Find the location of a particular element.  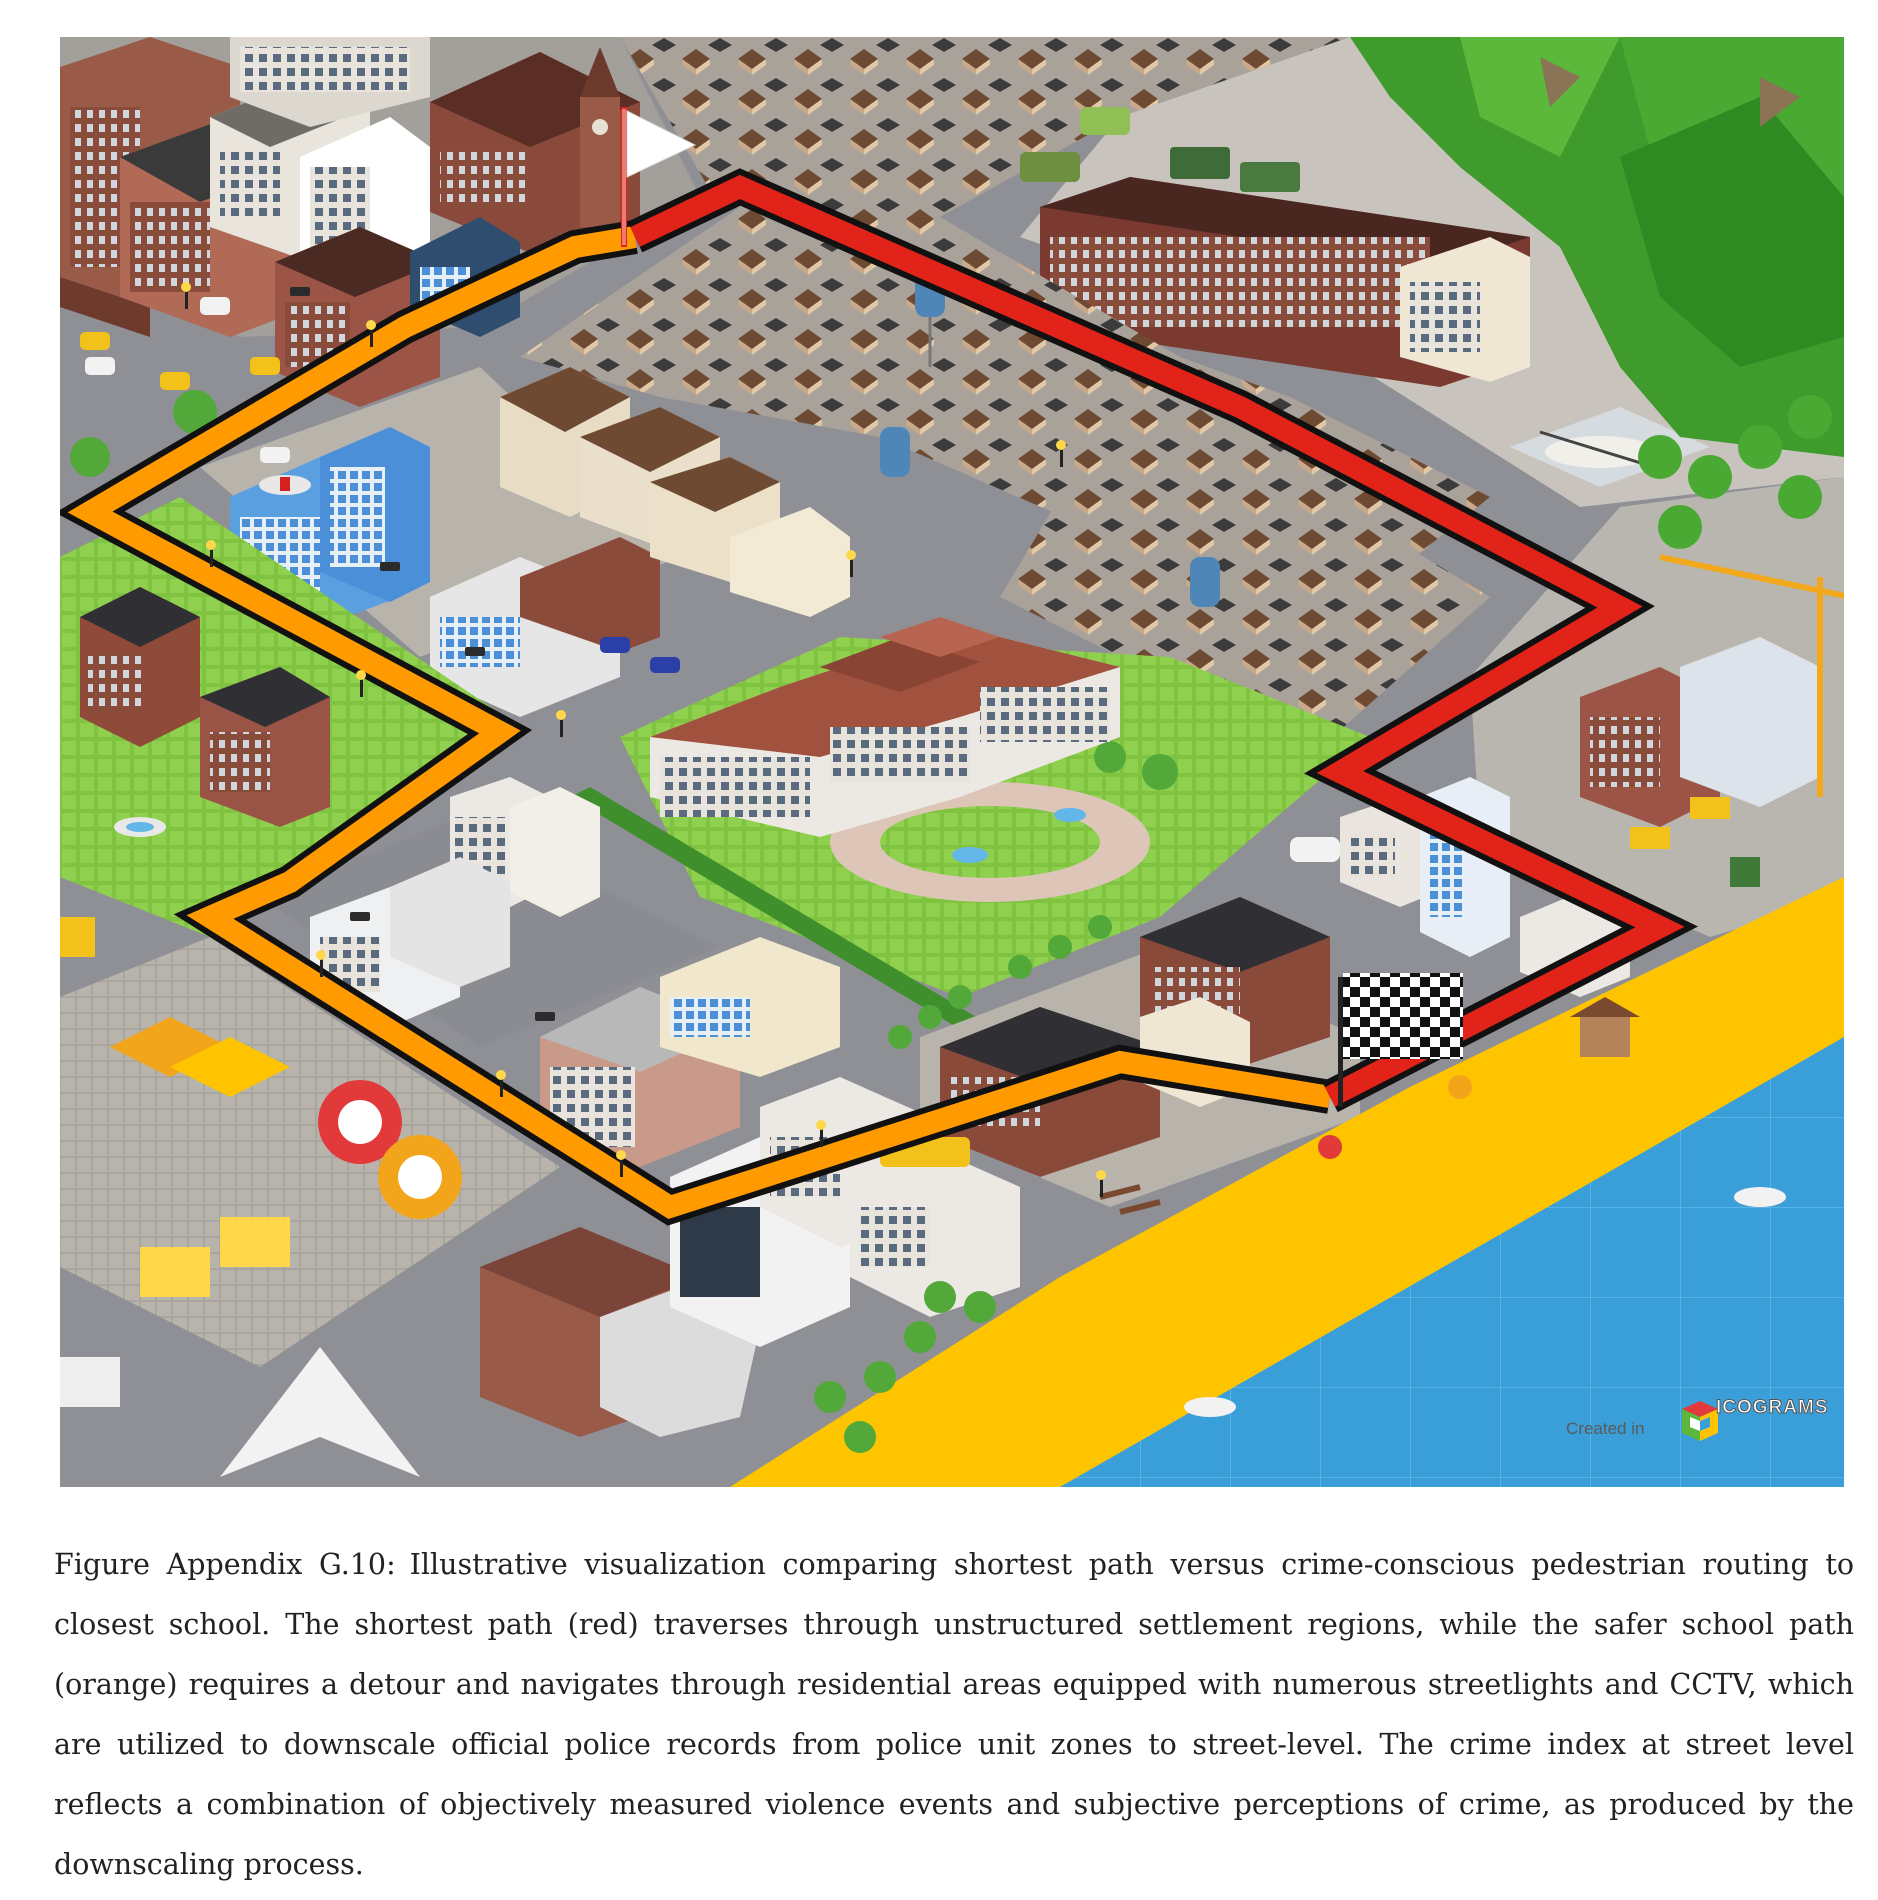

informal-settlement is located at coordinates (1005, 482).